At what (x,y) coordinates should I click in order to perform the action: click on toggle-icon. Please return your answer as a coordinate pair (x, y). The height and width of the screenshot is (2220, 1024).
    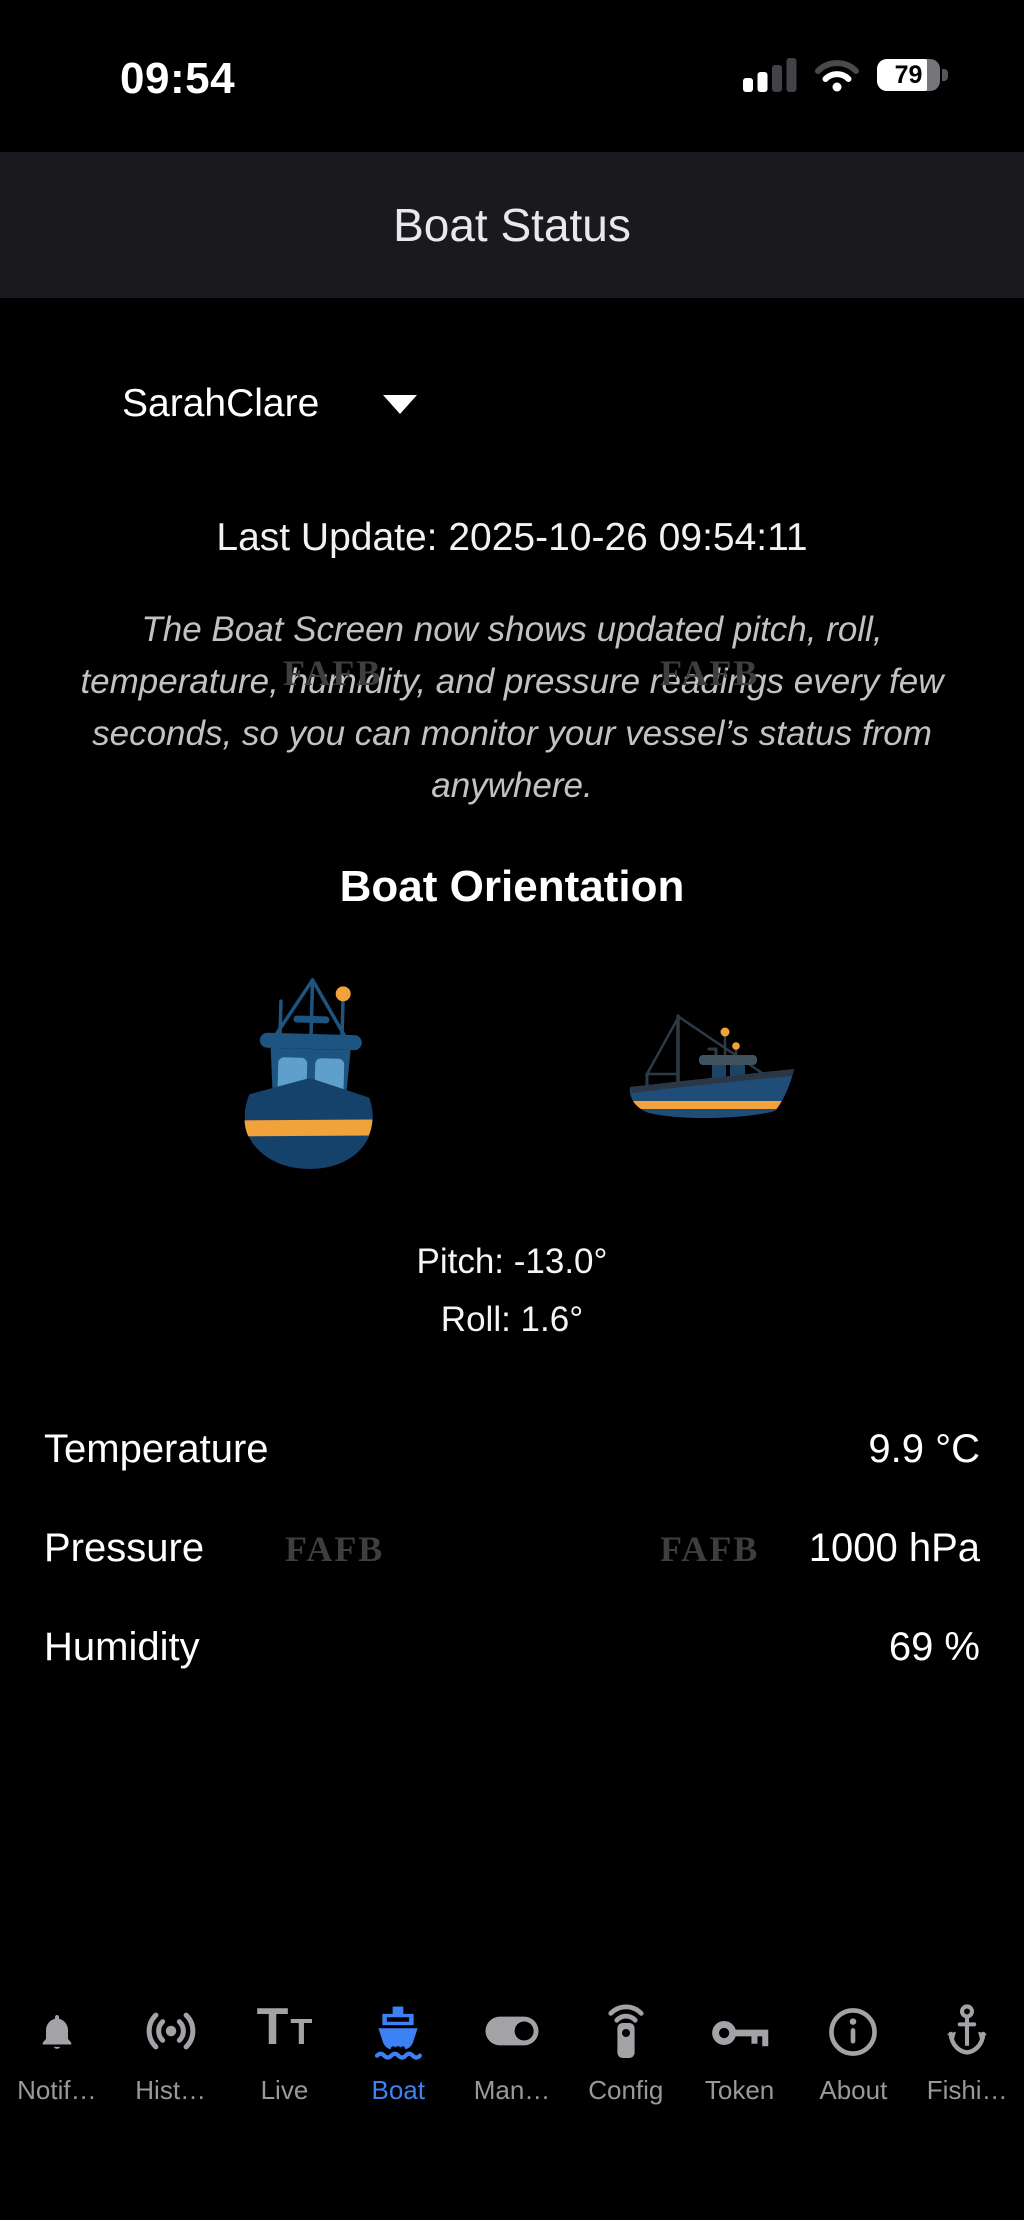
    Looking at the image, I should click on (512, 2031).